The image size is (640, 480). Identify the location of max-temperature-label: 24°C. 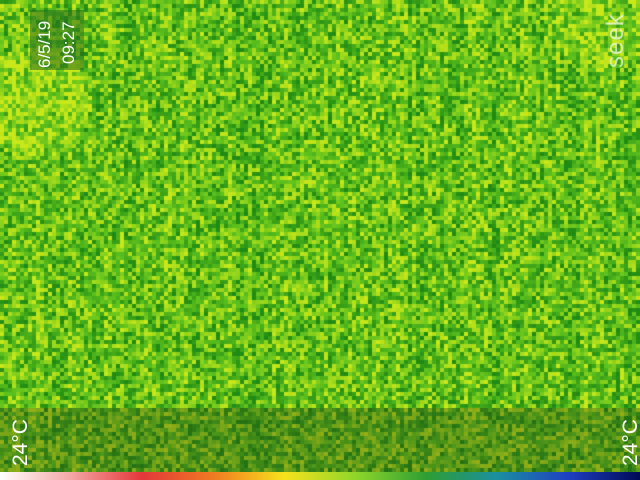
(629, 442).